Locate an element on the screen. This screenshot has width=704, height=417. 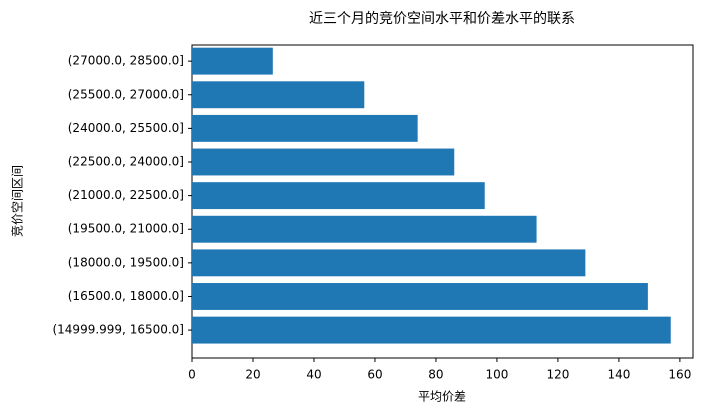
y-tick-label: (16500.0, 18000.0] is located at coordinates (126, 296).